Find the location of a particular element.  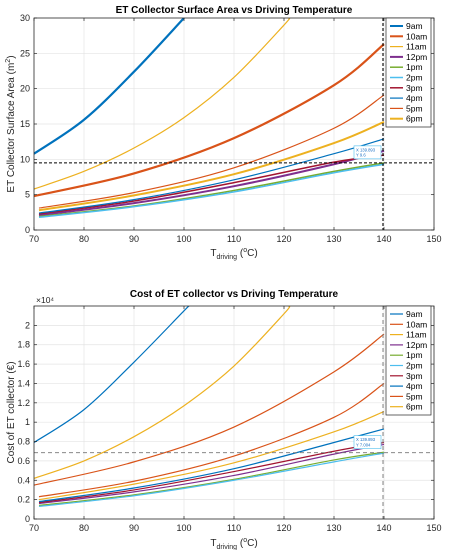

y-axis-label: ET Collector Surface Area (m2) is located at coordinates (11, 123).